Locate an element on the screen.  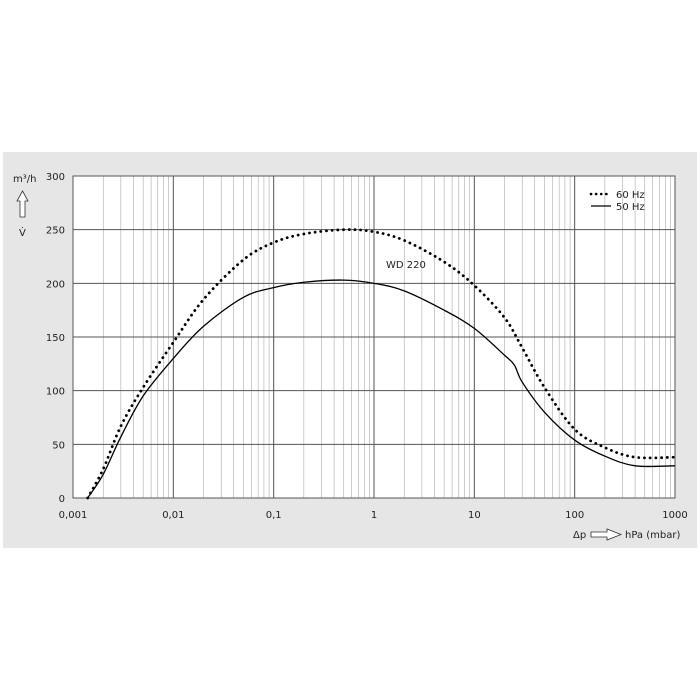
x-tick-label: 0,1 is located at coordinates (274, 515).